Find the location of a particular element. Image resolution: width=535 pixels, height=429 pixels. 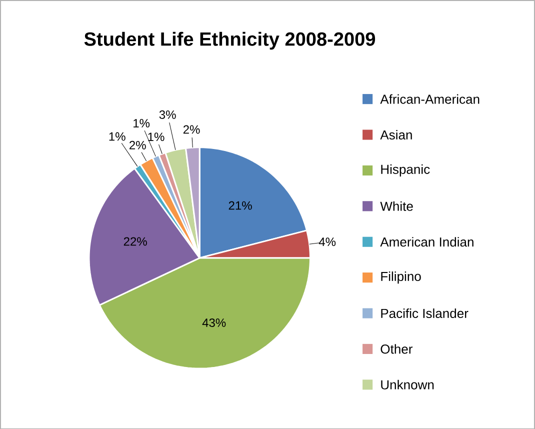

data-label: 21% is located at coordinates (240, 205).